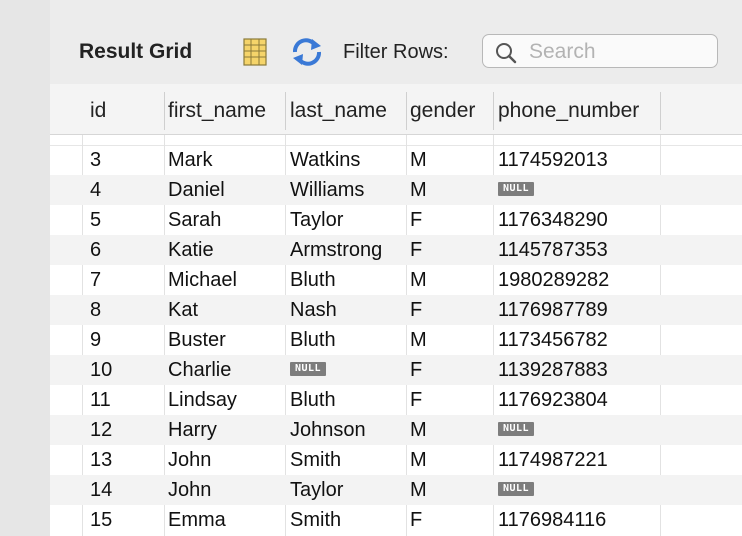 This screenshot has height=536, width=742. Describe the element at coordinates (396, 280) in the screenshot. I see `table-row: 7 Michael Bluth M 1980289282` at that location.